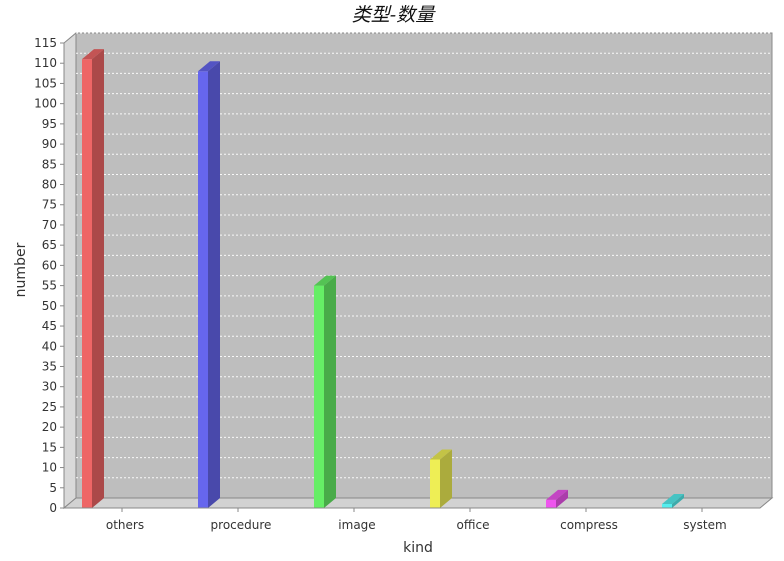 The image size is (784, 561). What do you see at coordinates (49, 407) in the screenshot?
I see `y-tick-label: 25` at bounding box center [49, 407].